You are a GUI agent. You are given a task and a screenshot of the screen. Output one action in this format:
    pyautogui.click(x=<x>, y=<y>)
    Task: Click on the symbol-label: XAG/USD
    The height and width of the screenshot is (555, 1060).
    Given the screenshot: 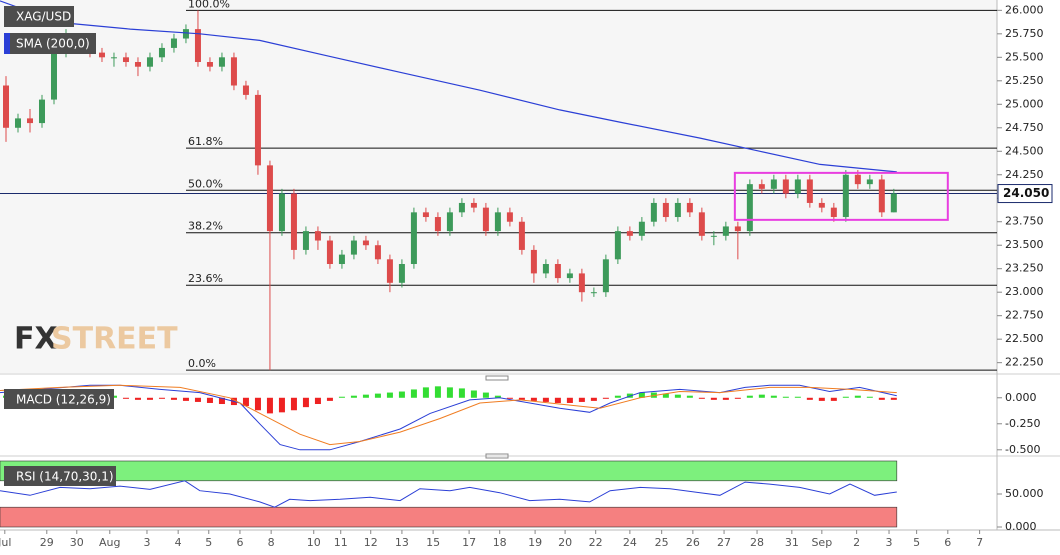 What is the action you would take?
    pyautogui.click(x=43, y=17)
    